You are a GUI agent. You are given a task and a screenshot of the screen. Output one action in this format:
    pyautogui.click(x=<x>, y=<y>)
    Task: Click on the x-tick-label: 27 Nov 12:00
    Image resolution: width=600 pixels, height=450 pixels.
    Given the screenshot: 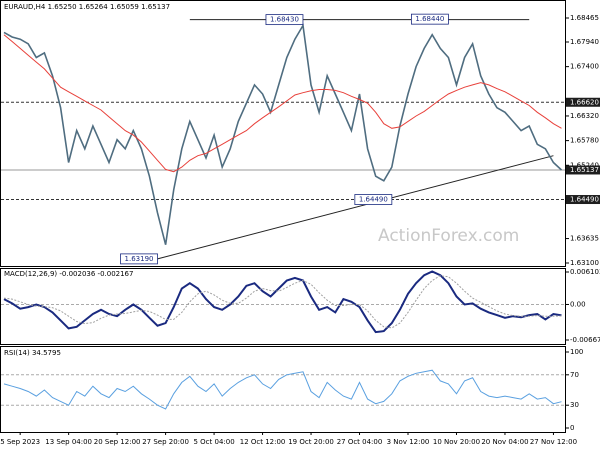 What is the action you would take?
    pyautogui.click(x=553, y=442)
    